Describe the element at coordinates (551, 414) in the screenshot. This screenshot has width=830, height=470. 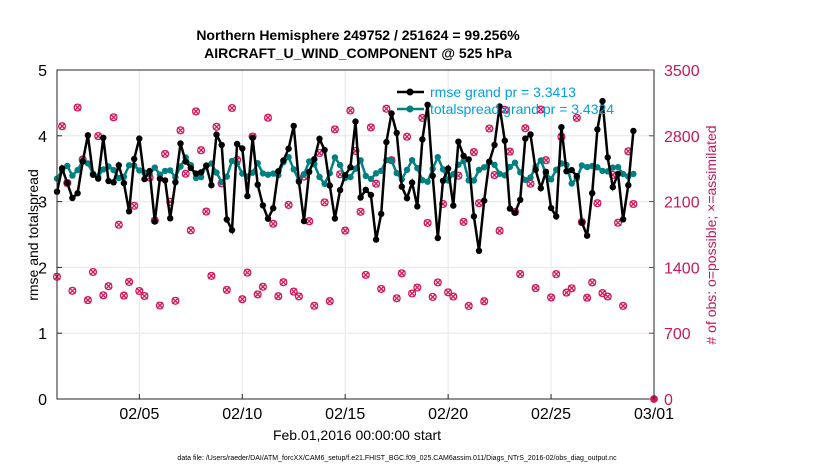
I see `x-tick-label: 02/25` at that location.